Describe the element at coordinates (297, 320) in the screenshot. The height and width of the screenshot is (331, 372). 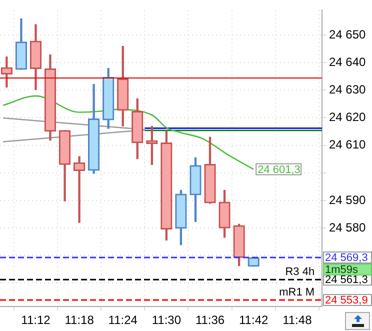
I see `x-tick-label: 11:48` at that location.